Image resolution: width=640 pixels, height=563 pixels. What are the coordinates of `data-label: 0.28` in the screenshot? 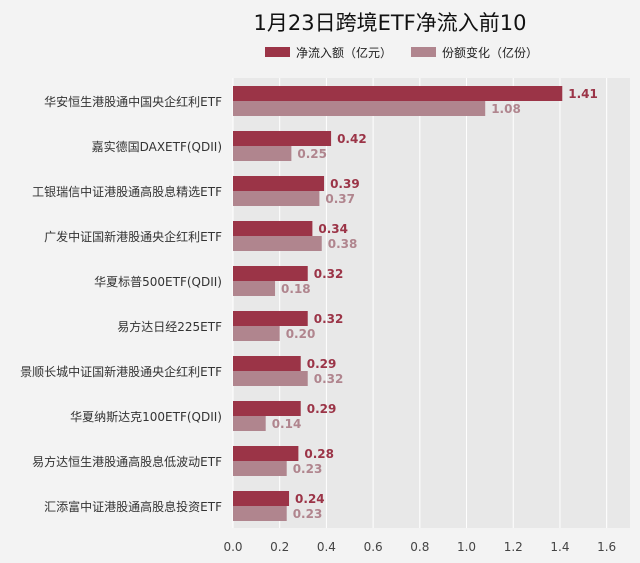 It's located at (319, 454).